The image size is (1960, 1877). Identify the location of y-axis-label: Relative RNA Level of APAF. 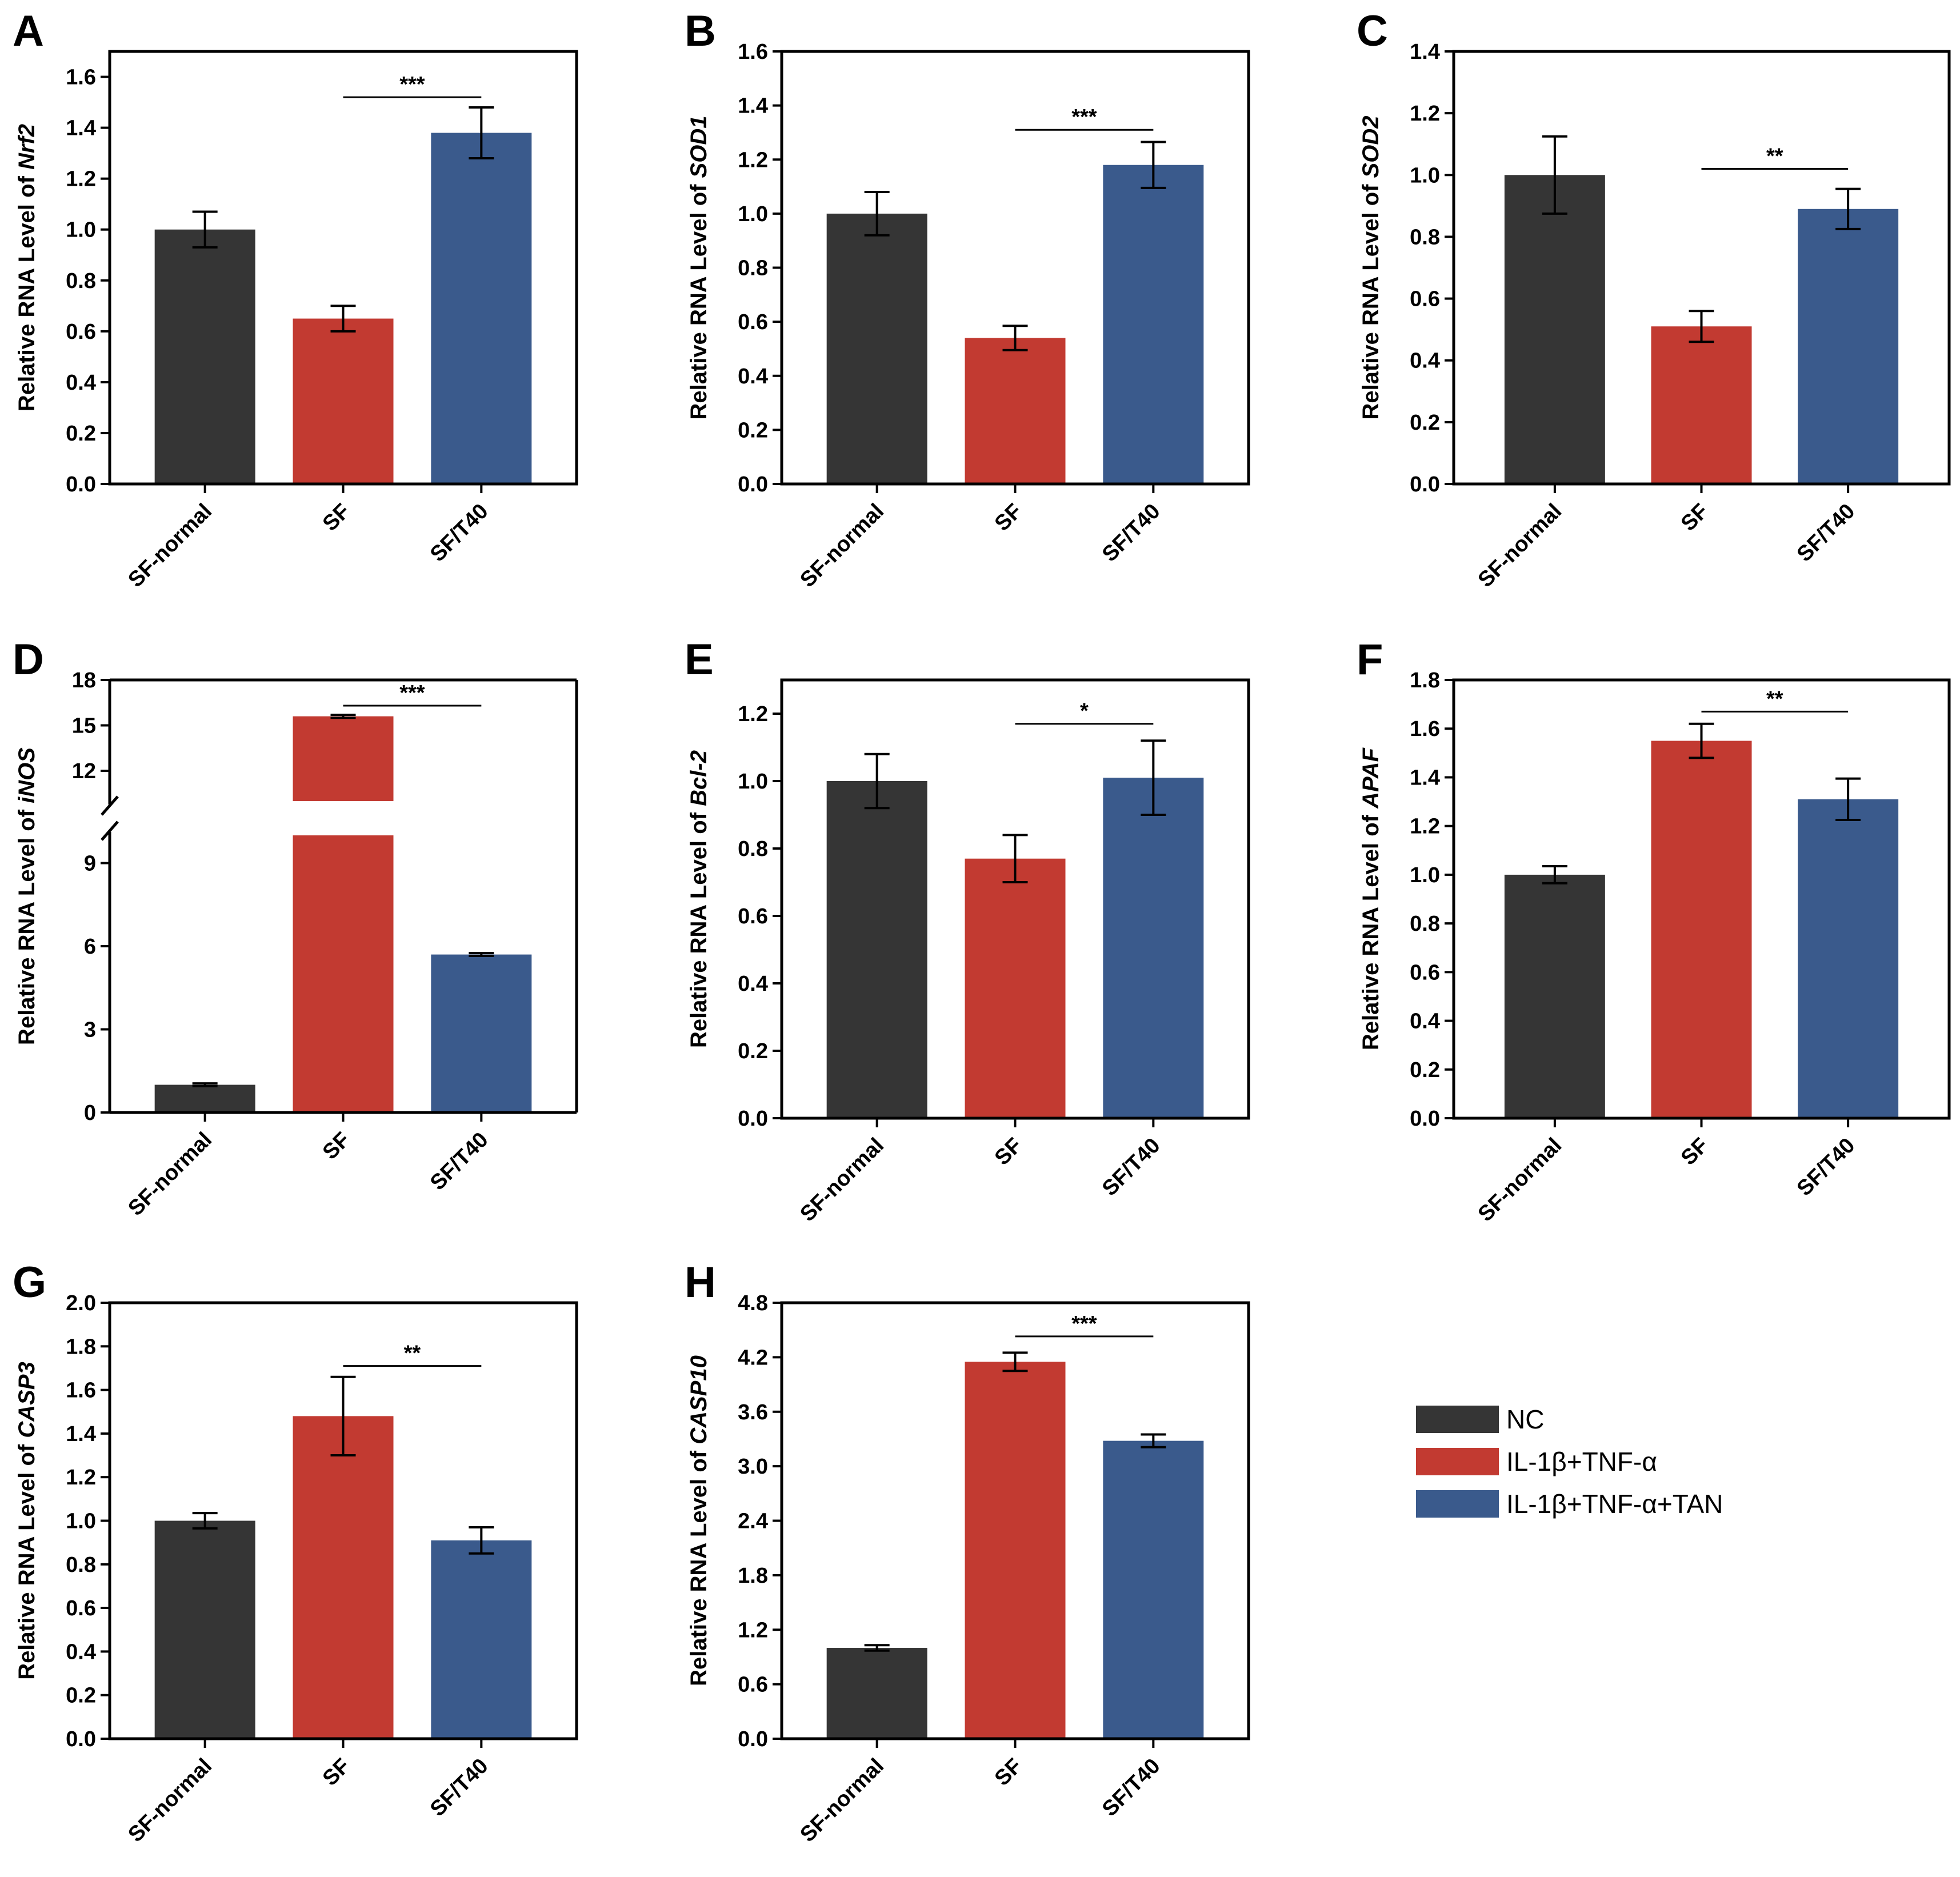
(1370, 898).